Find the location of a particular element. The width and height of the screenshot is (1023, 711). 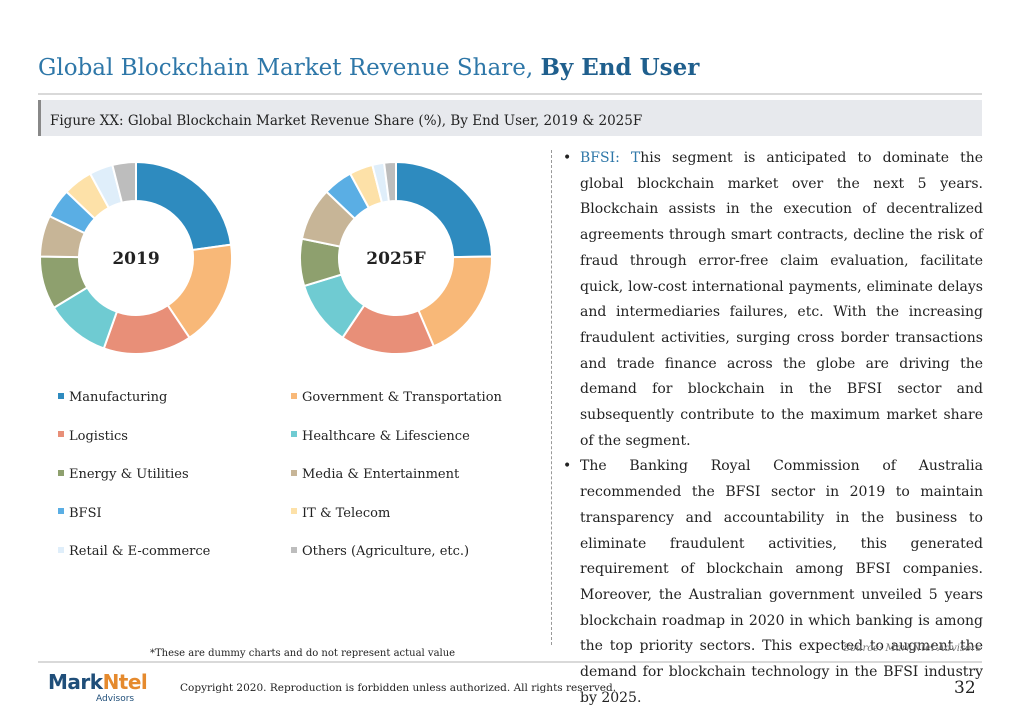

logo-advisors: Advisors is located at coordinates (115, 699).